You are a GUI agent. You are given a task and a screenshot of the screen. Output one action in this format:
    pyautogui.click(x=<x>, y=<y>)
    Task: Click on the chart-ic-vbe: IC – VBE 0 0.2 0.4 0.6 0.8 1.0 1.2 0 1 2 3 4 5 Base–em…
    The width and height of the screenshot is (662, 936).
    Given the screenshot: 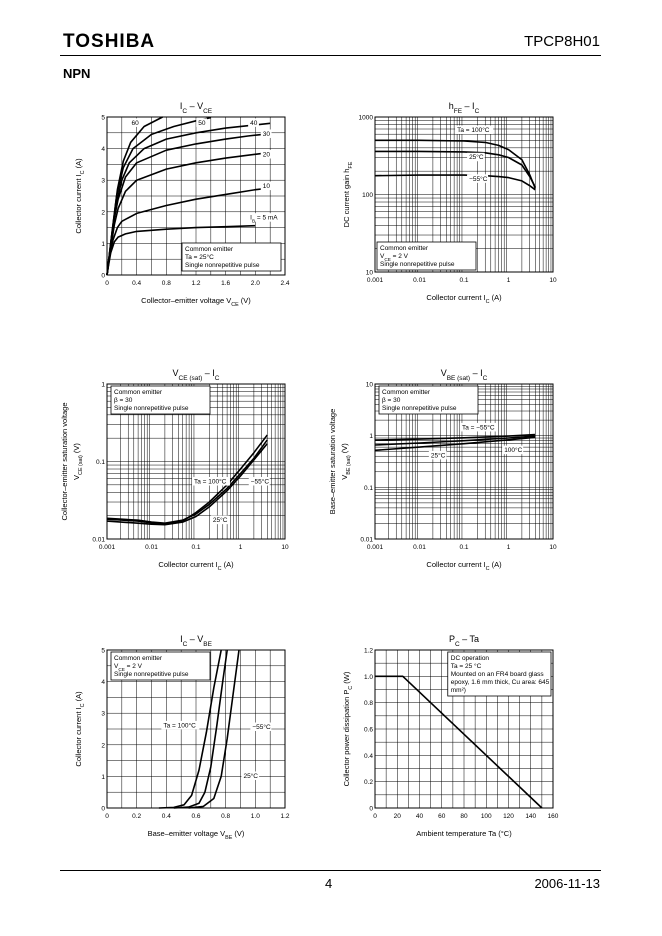 What is the action you would take?
    pyautogui.click(x=182, y=737)
    